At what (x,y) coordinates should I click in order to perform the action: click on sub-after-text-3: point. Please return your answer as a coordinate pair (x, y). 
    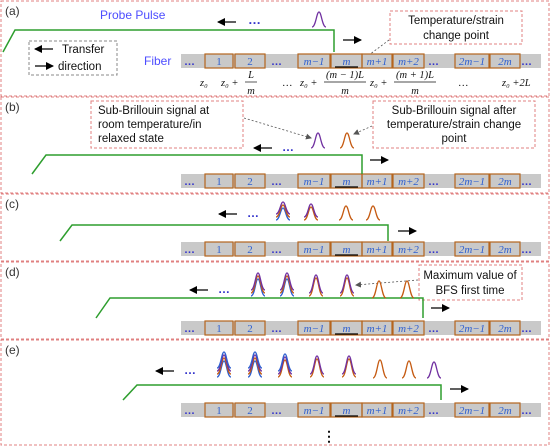
    Looking at the image, I should click on (455, 139).